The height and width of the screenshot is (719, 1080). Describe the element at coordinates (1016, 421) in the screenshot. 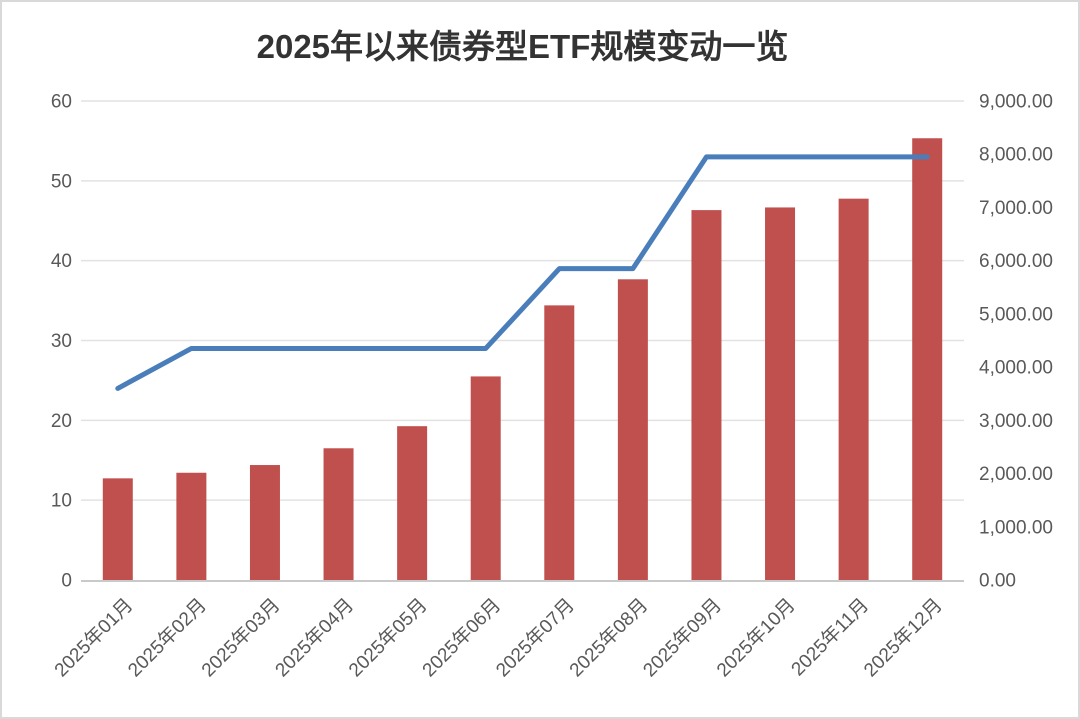

I see `right-axis-tick-label: 3,000.00` at that location.